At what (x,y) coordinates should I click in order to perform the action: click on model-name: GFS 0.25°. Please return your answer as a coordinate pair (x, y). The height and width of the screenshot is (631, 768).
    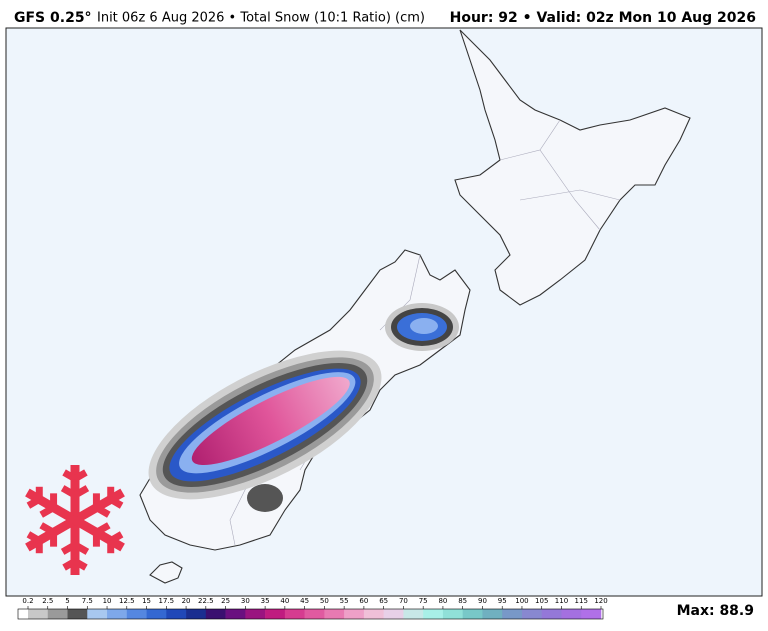
    Looking at the image, I should click on (53, 18).